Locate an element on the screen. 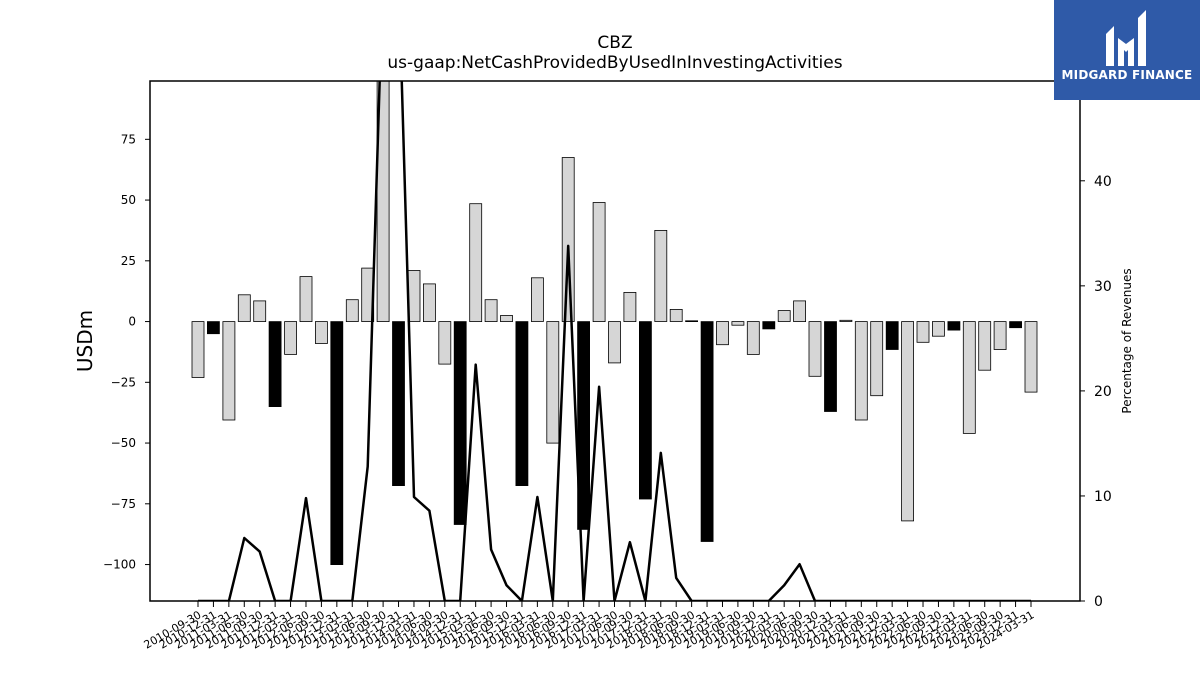 The width and height of the screenshot is (1200, 675). y-tick-label: −100 is located at coordinates (119, 565).